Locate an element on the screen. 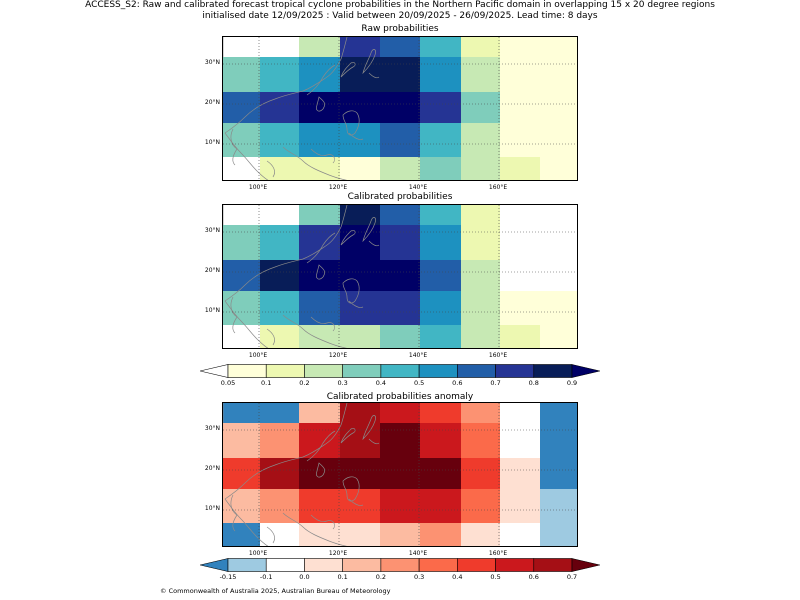 This screenshot has width=800, height=600. colorbar-tick-label: 0.8 is located at coordinates (533, 383).